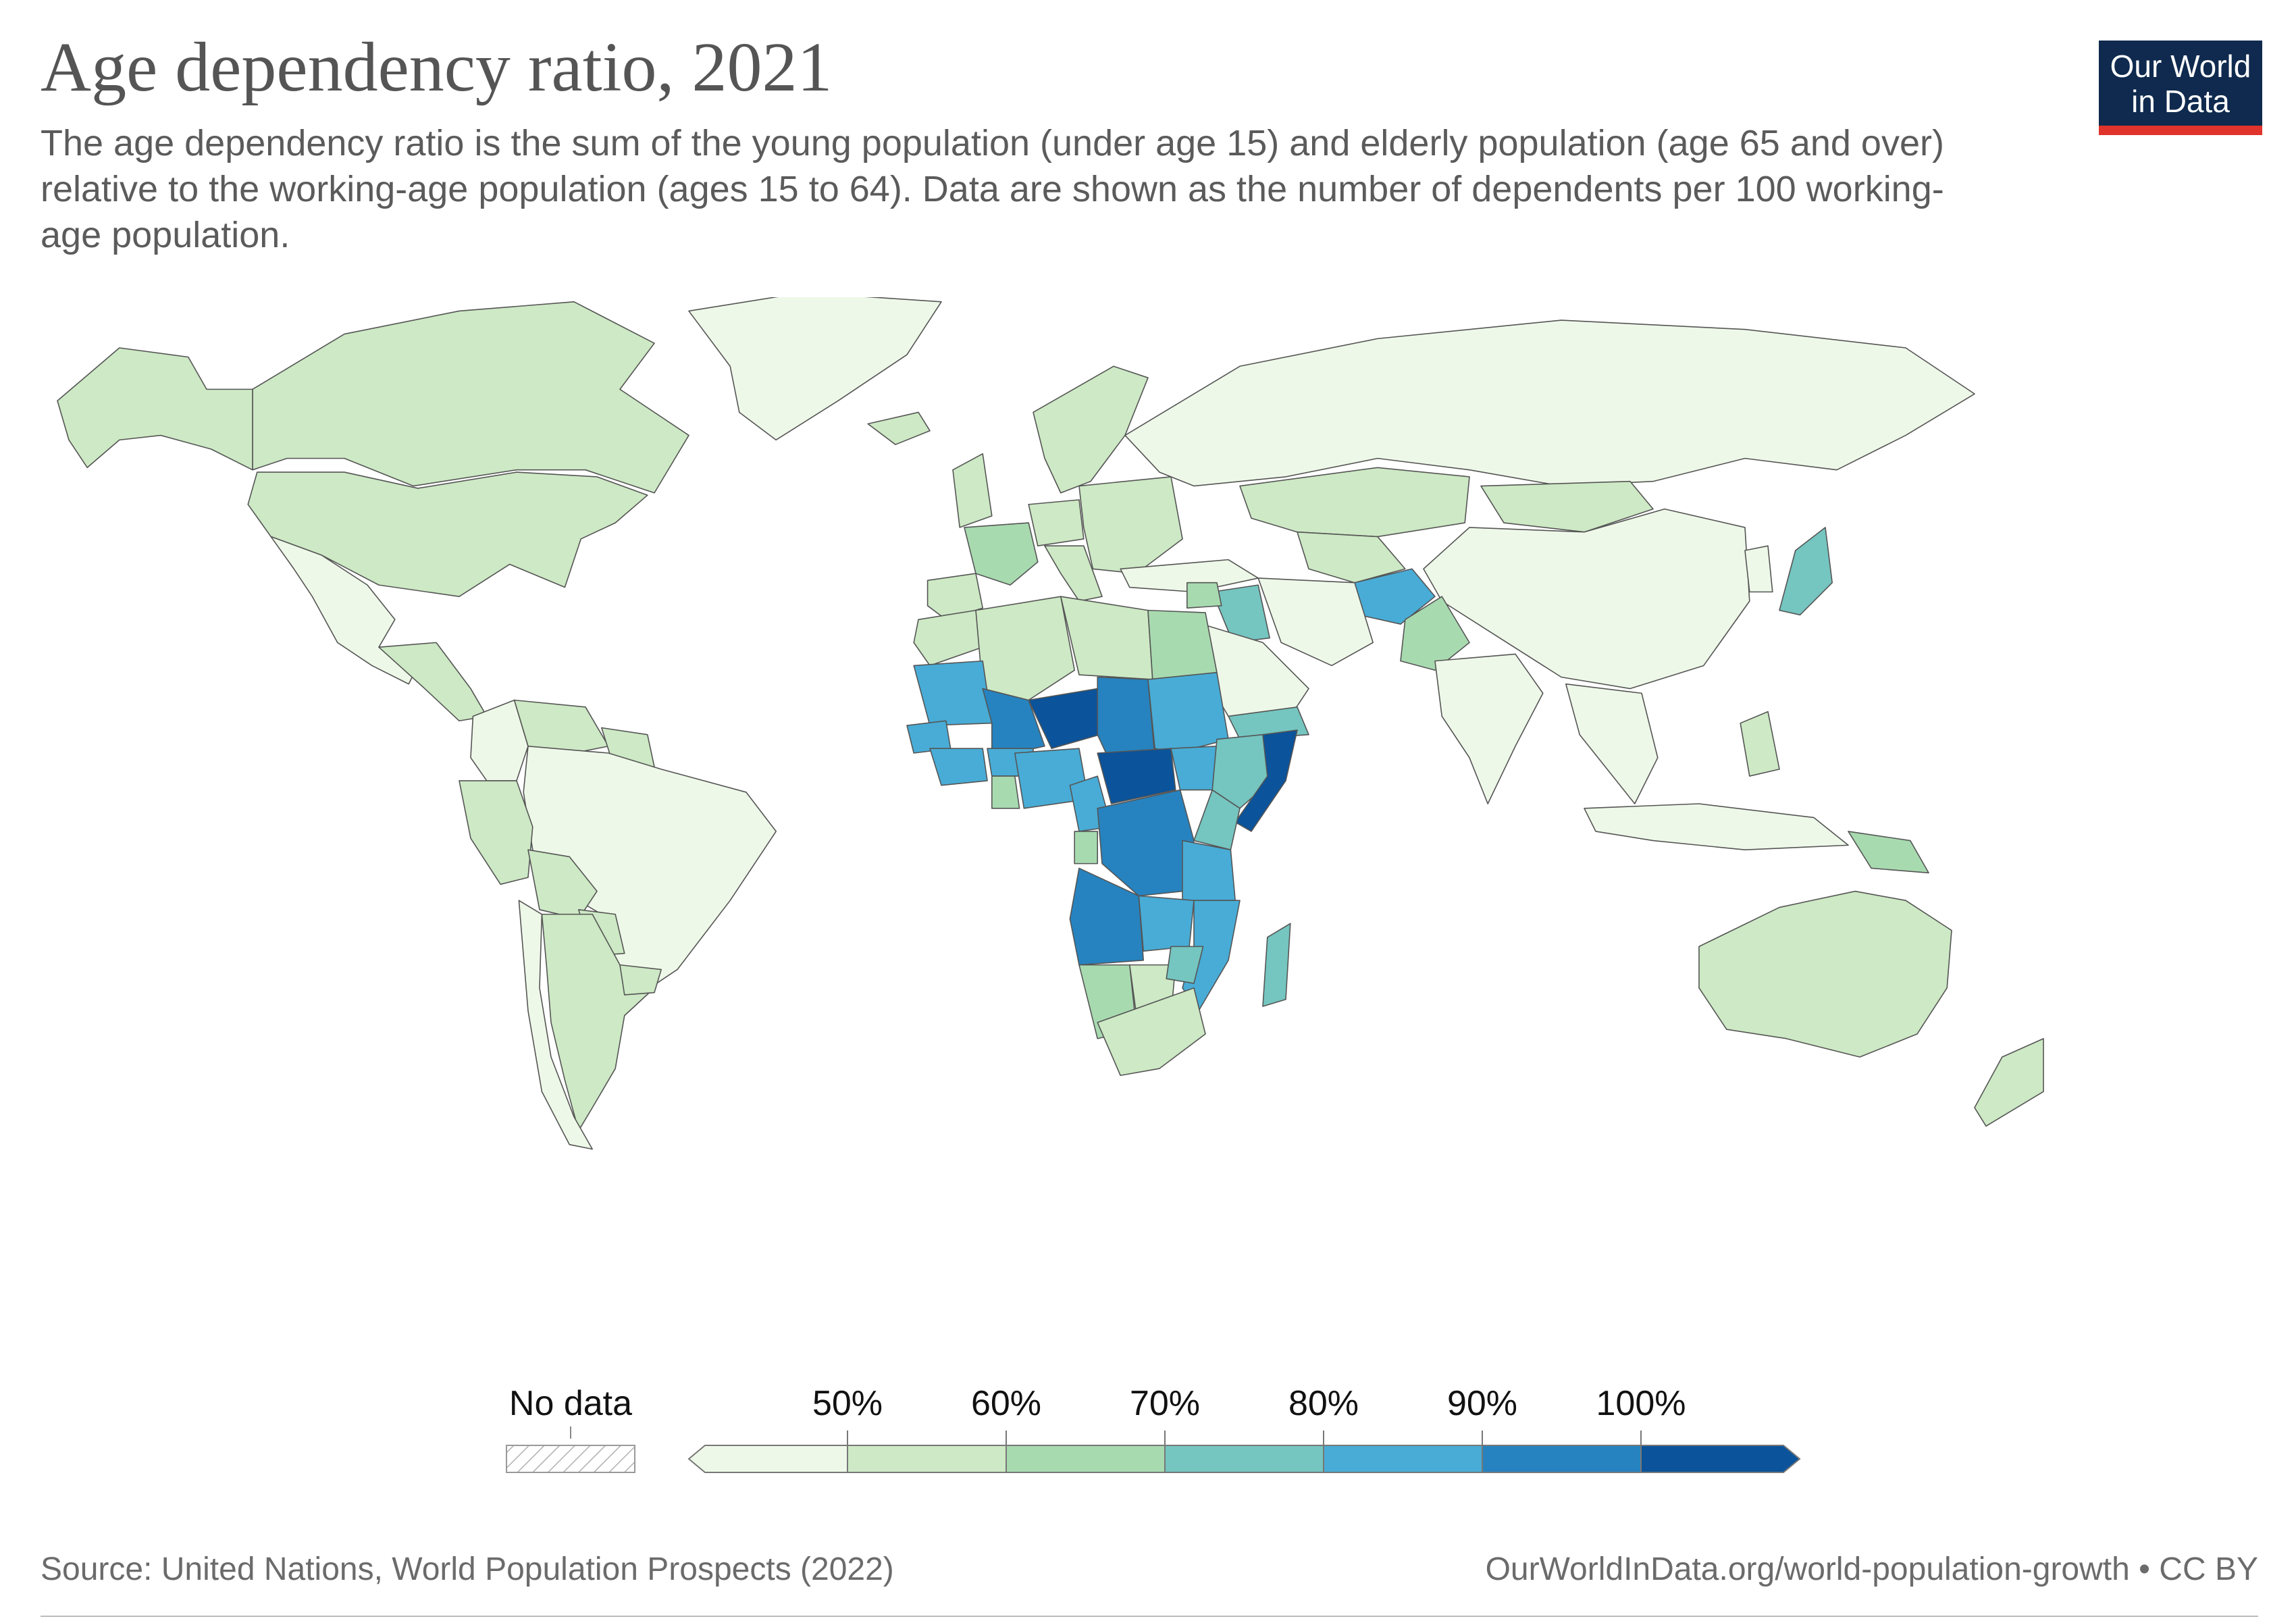 The image size is (2296, 1621). Describe the element at coordinates (1567, 507) in the screenshot. I see `region-mongolia: Mongolia` at that location.